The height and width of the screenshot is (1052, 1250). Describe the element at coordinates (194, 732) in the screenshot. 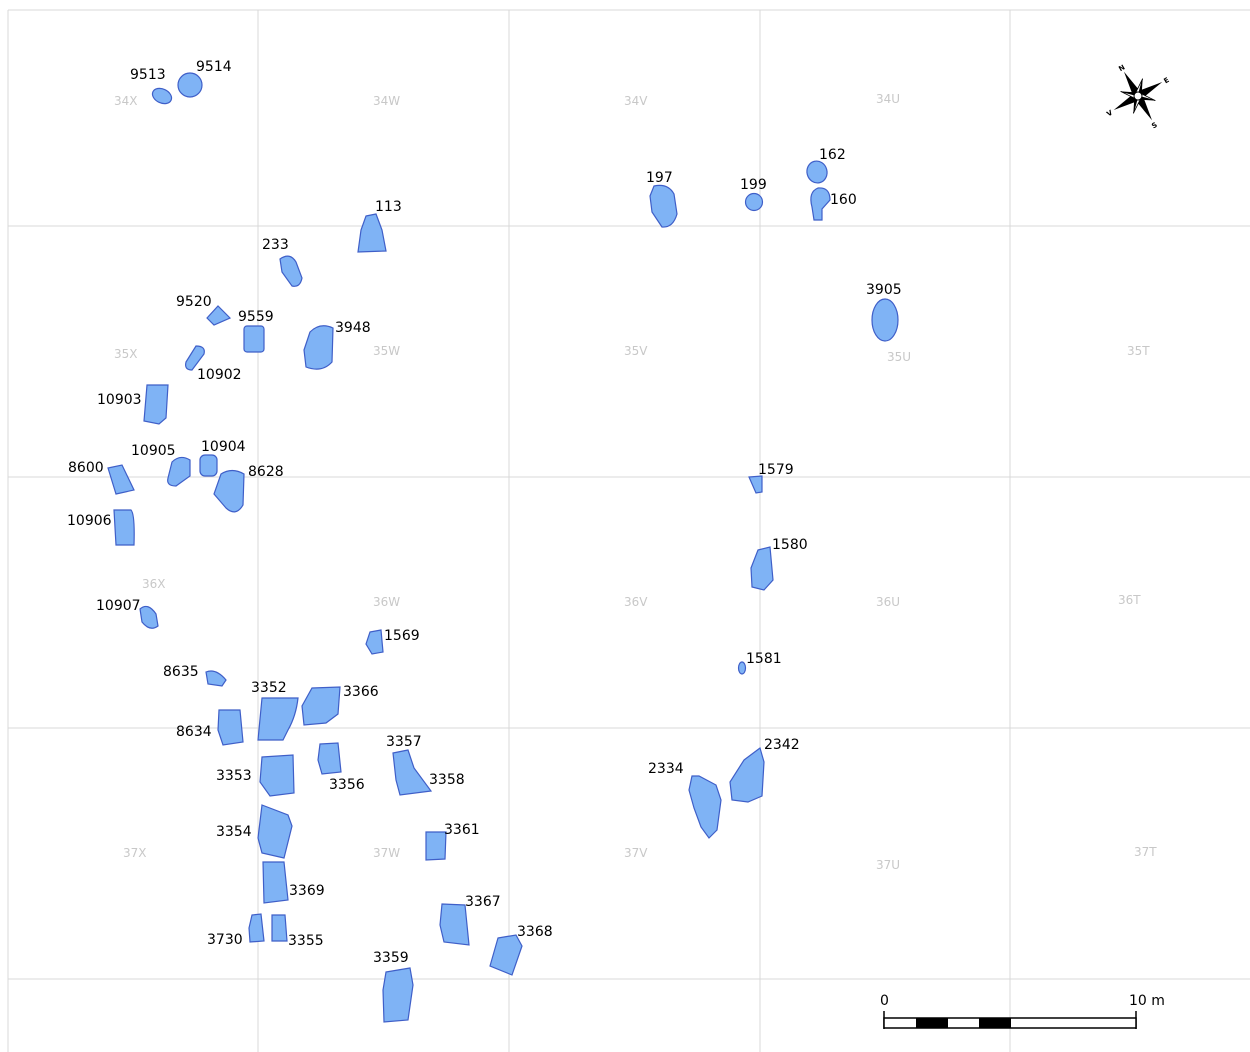

I see `feature-label: 8634` at that location.